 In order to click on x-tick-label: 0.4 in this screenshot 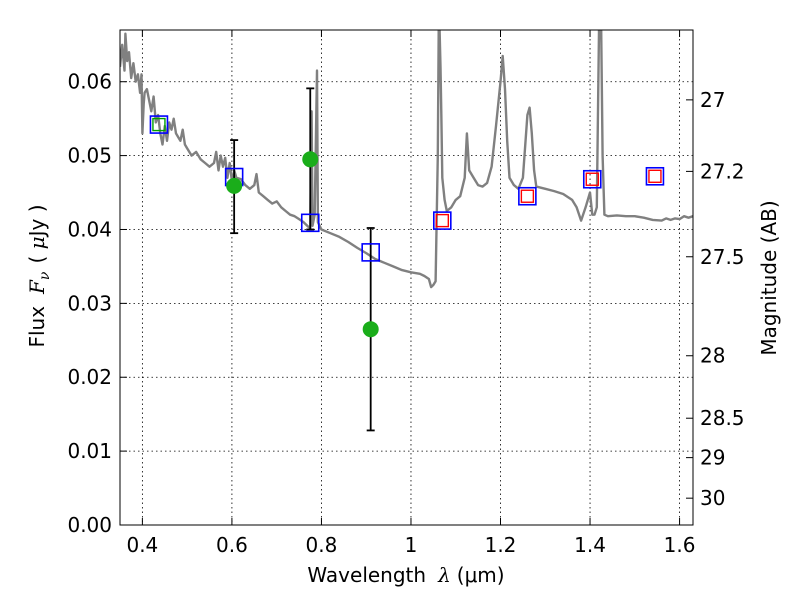, I will do `click(142, 545)`.